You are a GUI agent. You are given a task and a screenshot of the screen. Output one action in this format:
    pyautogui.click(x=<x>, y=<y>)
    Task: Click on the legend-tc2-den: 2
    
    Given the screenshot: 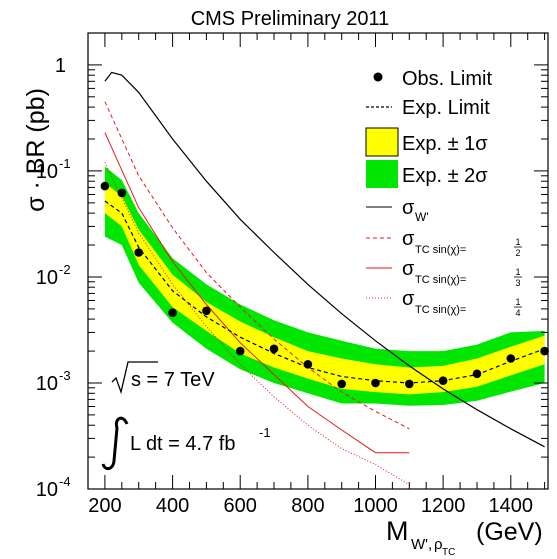 What is the action you would take?
    pyautogui.click(x=517, y=253)
    